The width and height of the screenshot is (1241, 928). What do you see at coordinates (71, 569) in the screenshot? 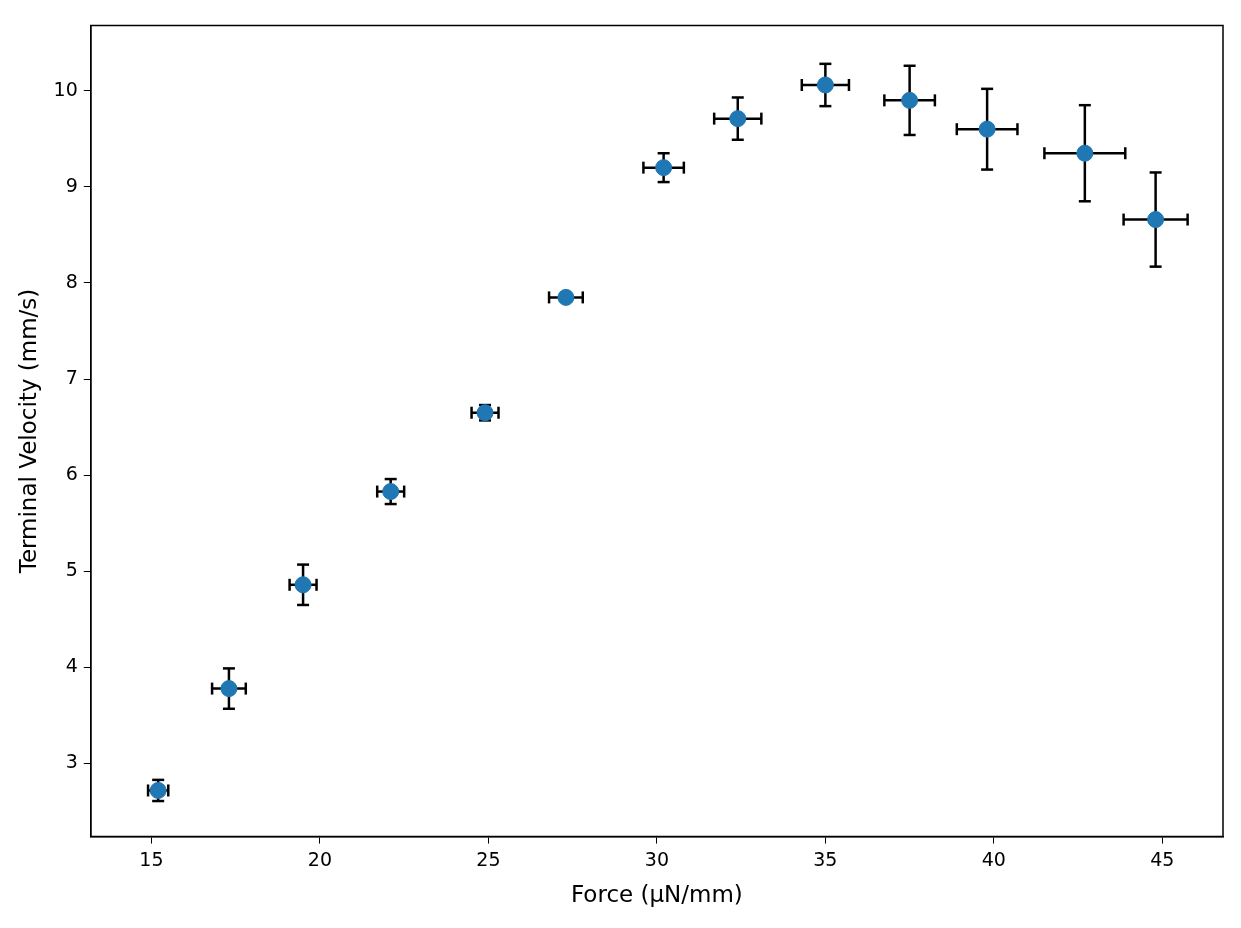
I see `y-tick-label: 5` at bounding box center [71, 569].